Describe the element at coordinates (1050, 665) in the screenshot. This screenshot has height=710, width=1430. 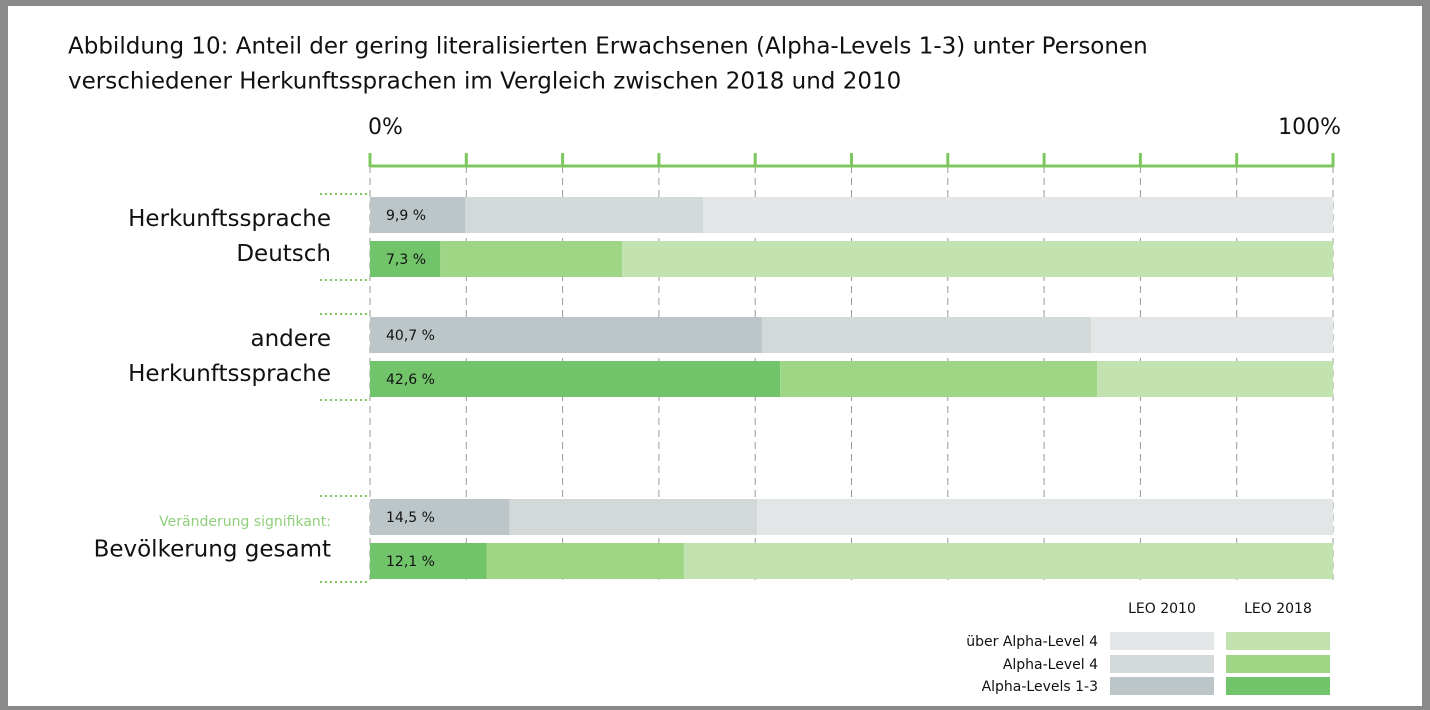
I see `legend-label: Alpha-Level 4` at that location.